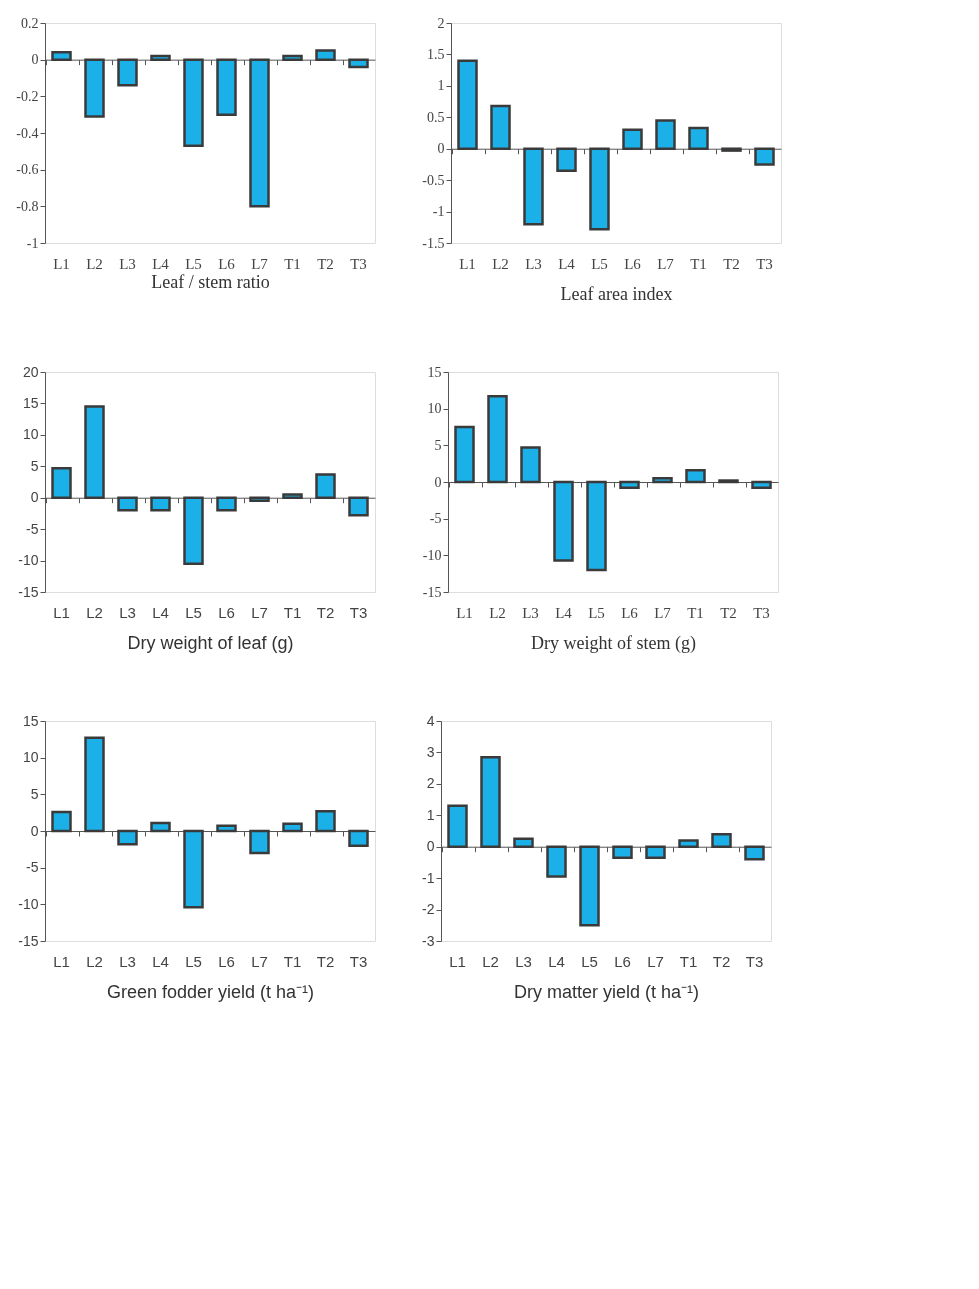  Describe the element at coordinates (27, 170) in the screenshot. I see `y-tick-label: -0.6` at that location.